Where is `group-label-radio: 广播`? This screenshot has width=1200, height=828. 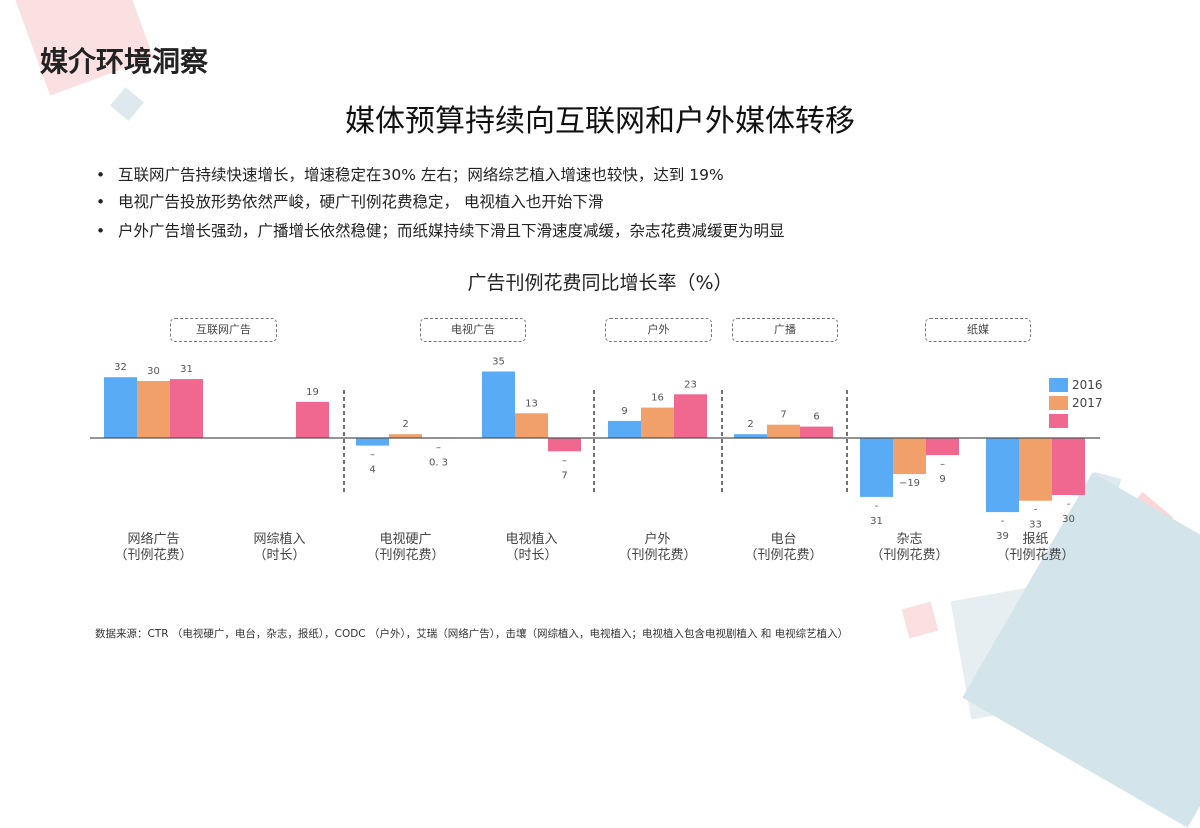 group-label-radio: 广播 is located at coordinates (785, 330).